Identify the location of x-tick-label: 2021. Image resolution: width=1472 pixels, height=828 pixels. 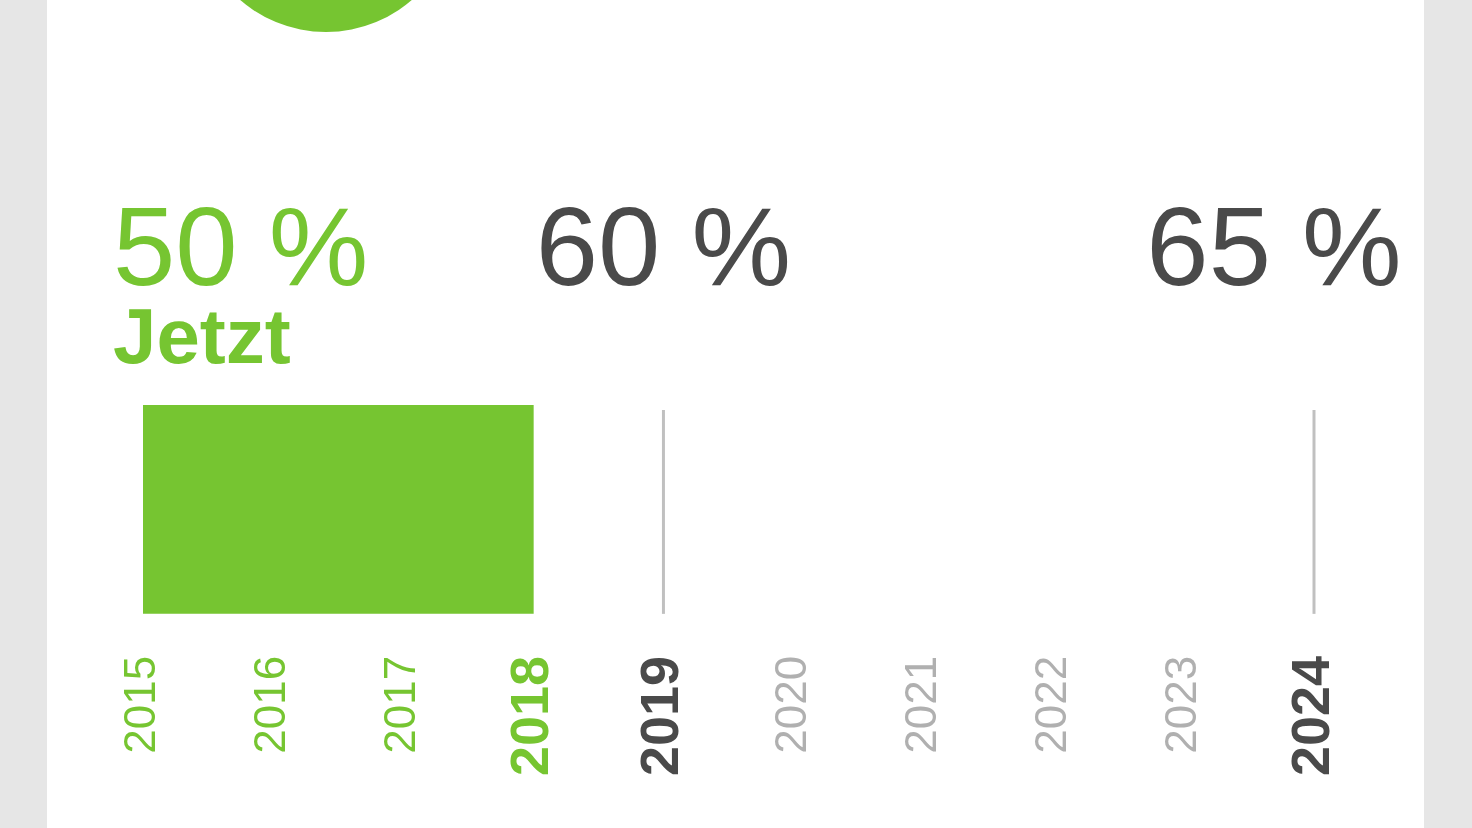
(920, 704).